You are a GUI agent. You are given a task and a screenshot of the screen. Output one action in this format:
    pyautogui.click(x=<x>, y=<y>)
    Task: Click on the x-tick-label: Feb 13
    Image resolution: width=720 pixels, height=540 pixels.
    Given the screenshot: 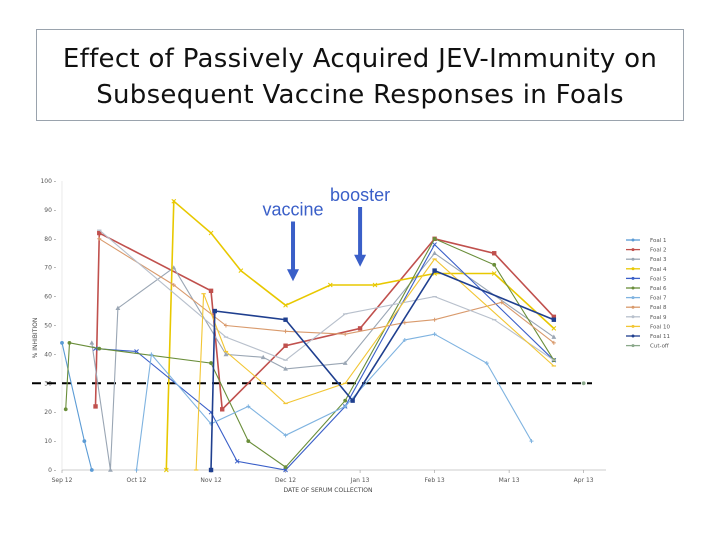 What is the action you would take?
    pyautogui.click(x=435, y=480)
    